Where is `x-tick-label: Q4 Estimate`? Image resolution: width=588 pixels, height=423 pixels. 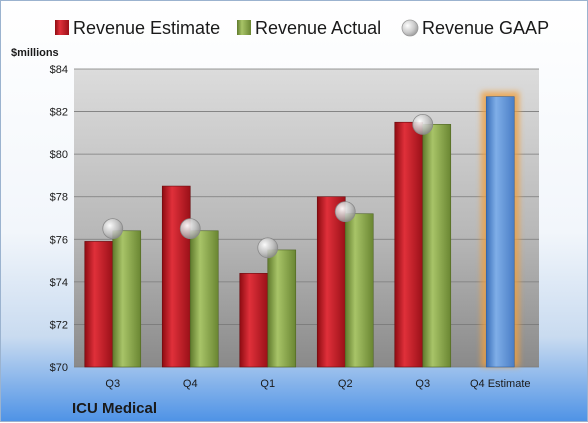 x-tick-label: Q4 Estimate is located at coordinates (500, 384).